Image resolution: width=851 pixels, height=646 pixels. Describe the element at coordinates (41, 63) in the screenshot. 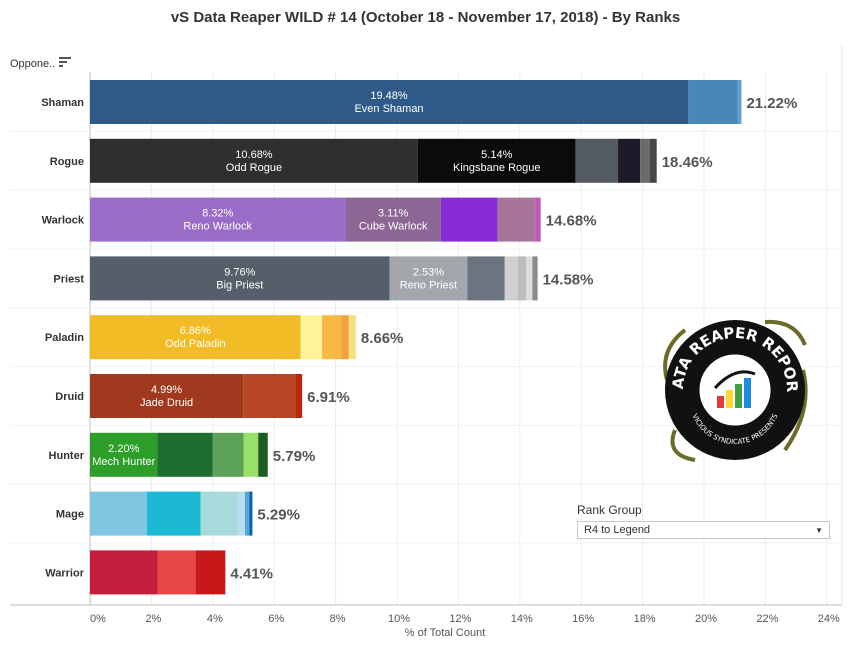

I see `opponent-axis-header: Oppone..` at that location.